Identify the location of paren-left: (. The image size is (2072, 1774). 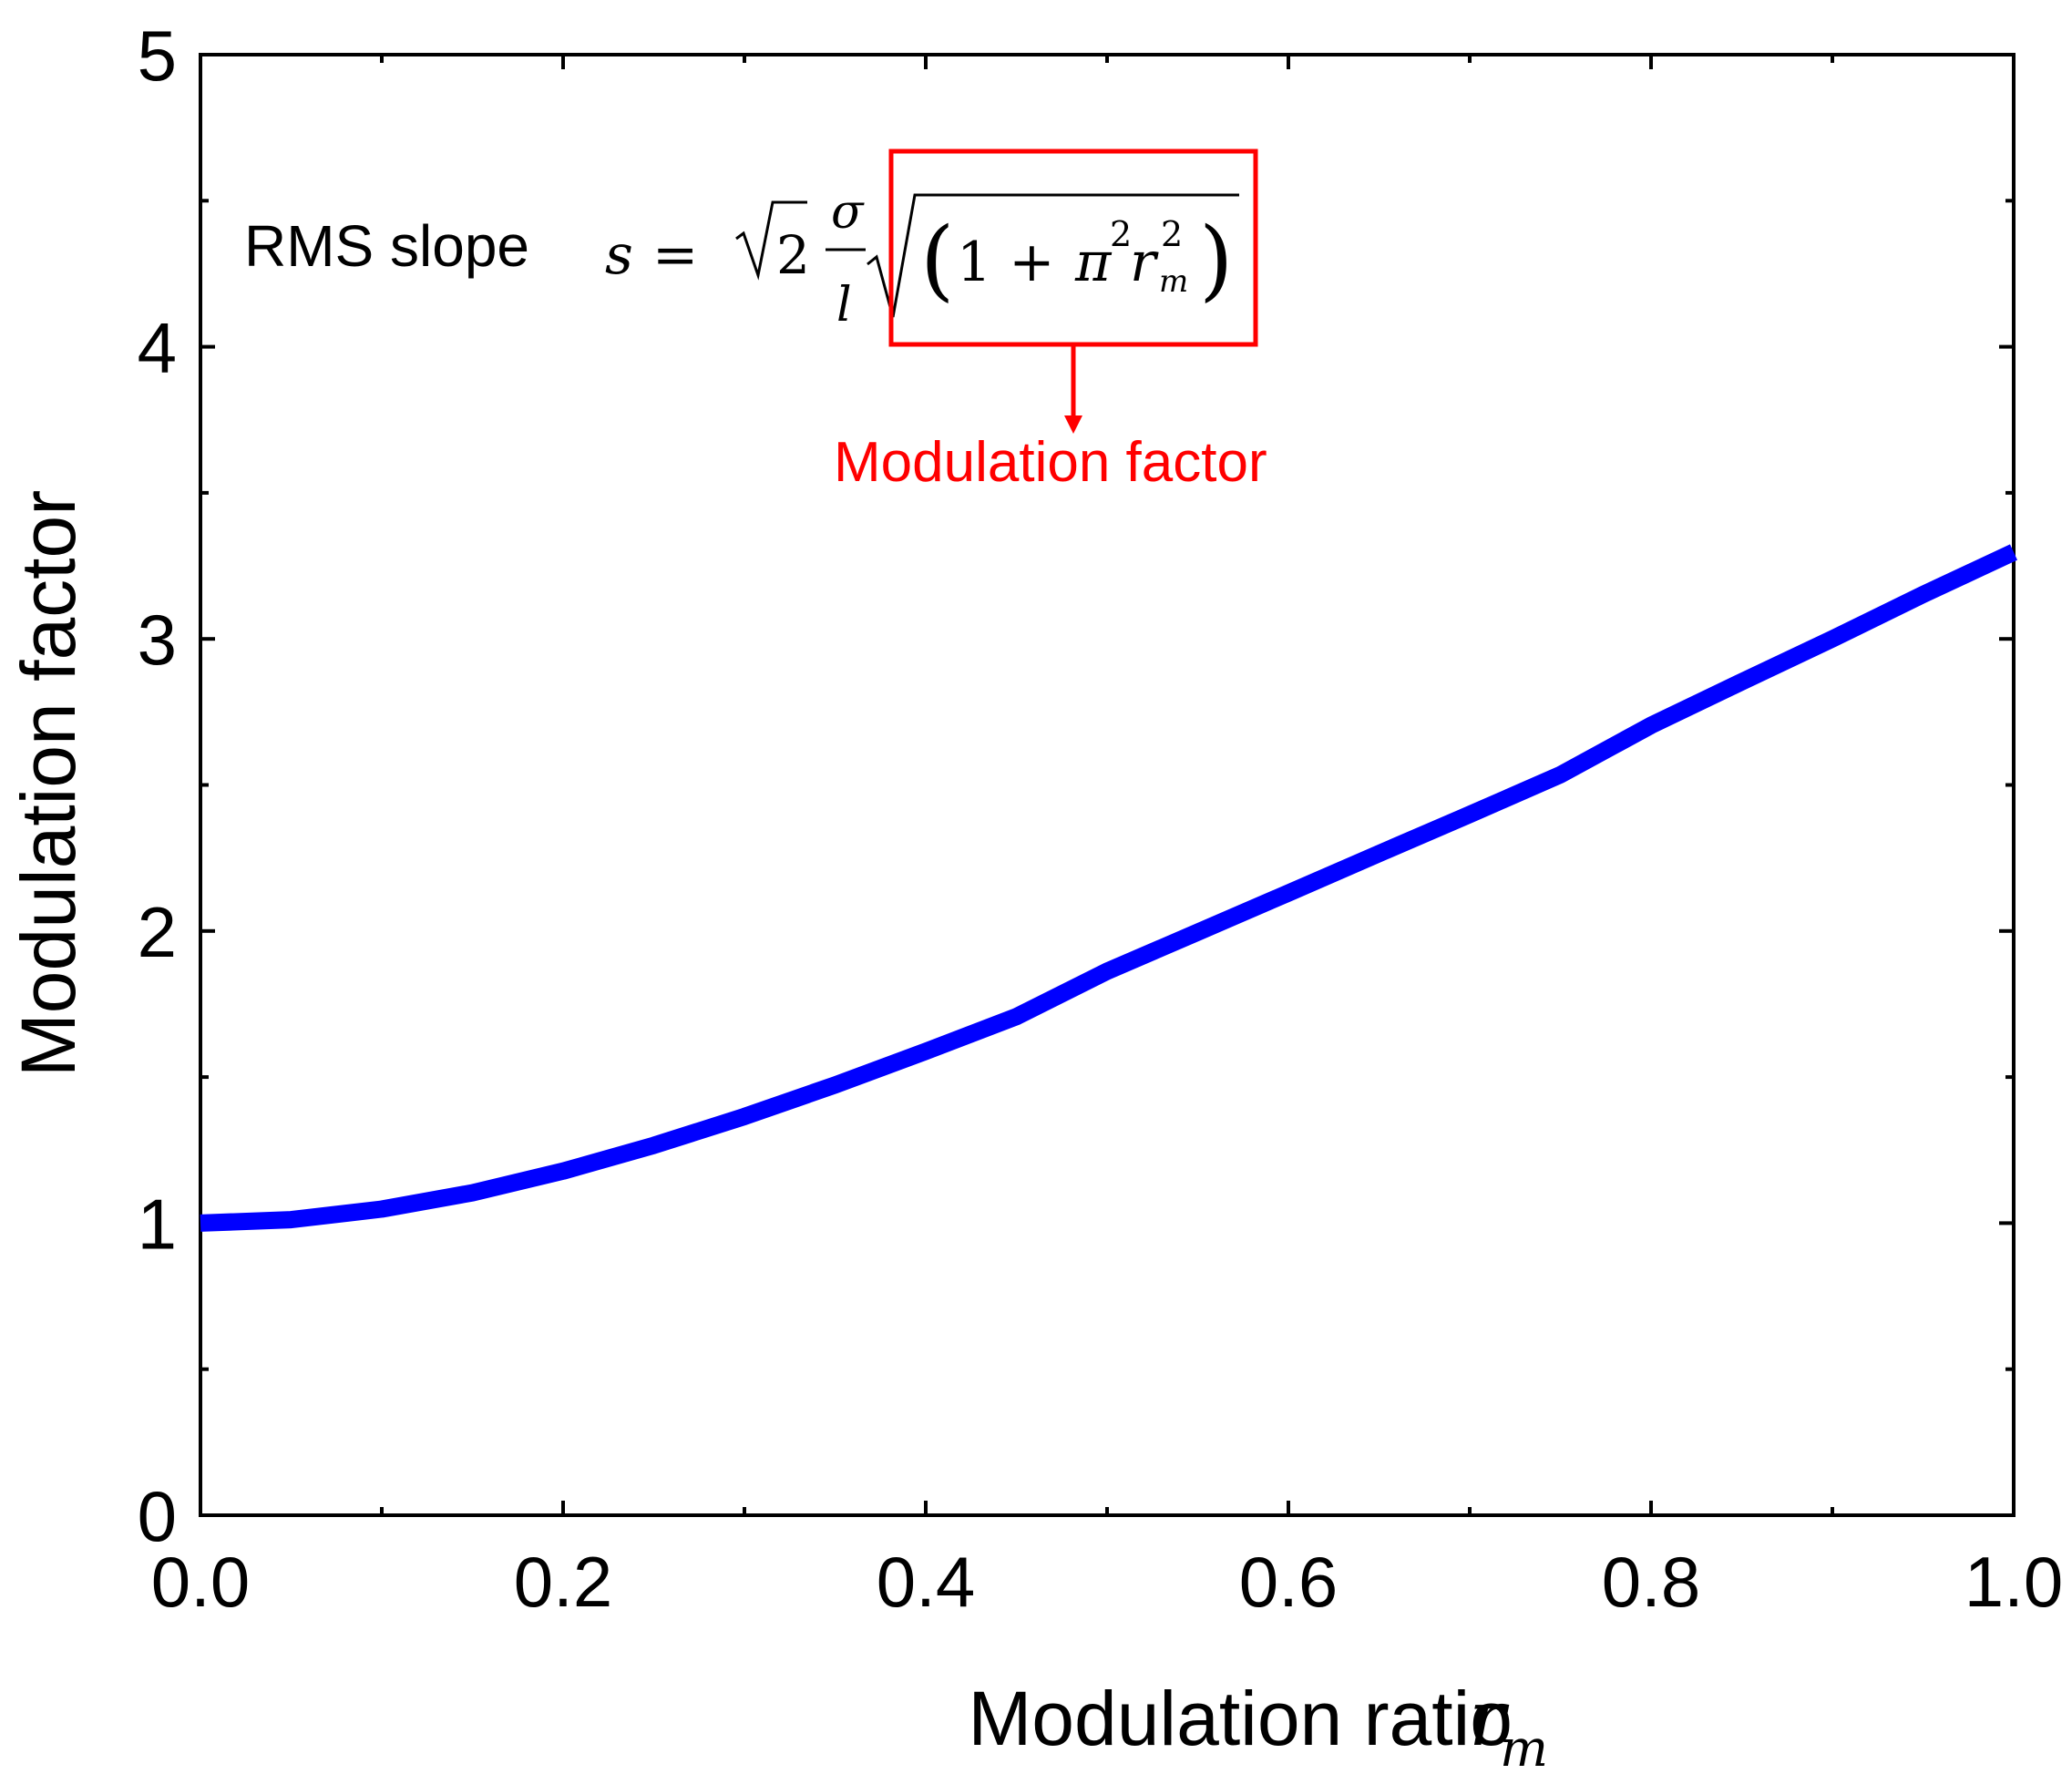
(937, 260).